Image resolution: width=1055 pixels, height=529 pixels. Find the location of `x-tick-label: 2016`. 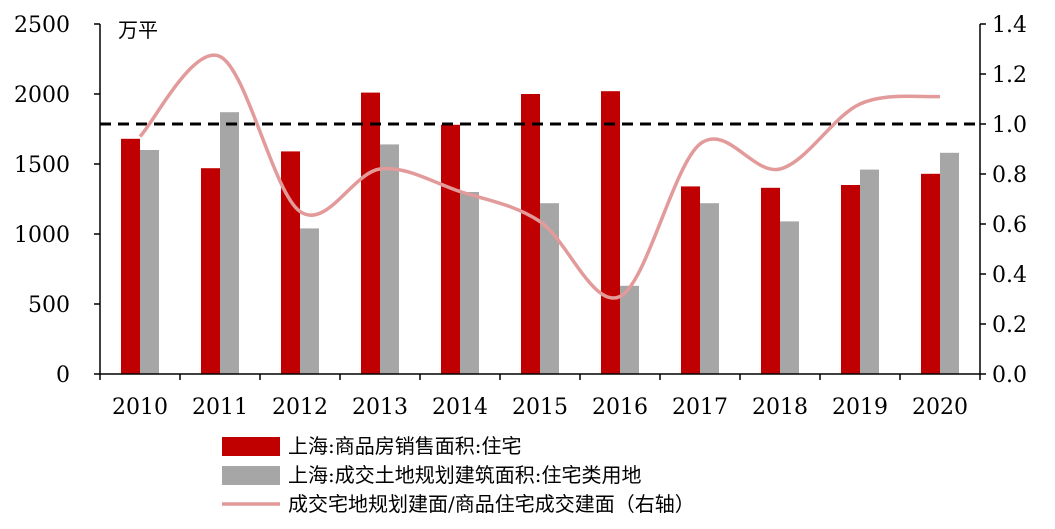

x-tick-label: 2016 is located at coordinates (620, 407).